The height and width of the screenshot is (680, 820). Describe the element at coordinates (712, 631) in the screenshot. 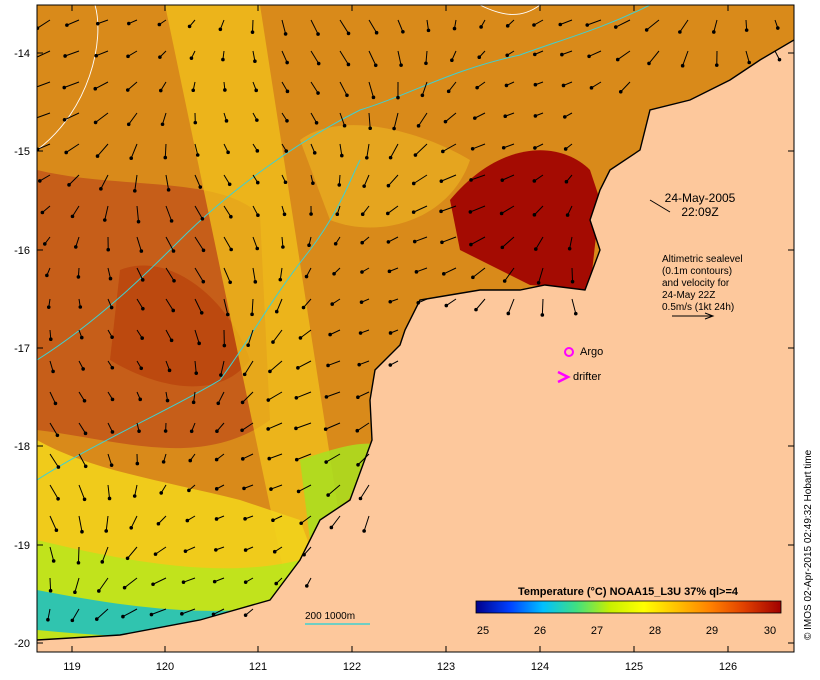

I see `colorbar-tick: 29` at that location.